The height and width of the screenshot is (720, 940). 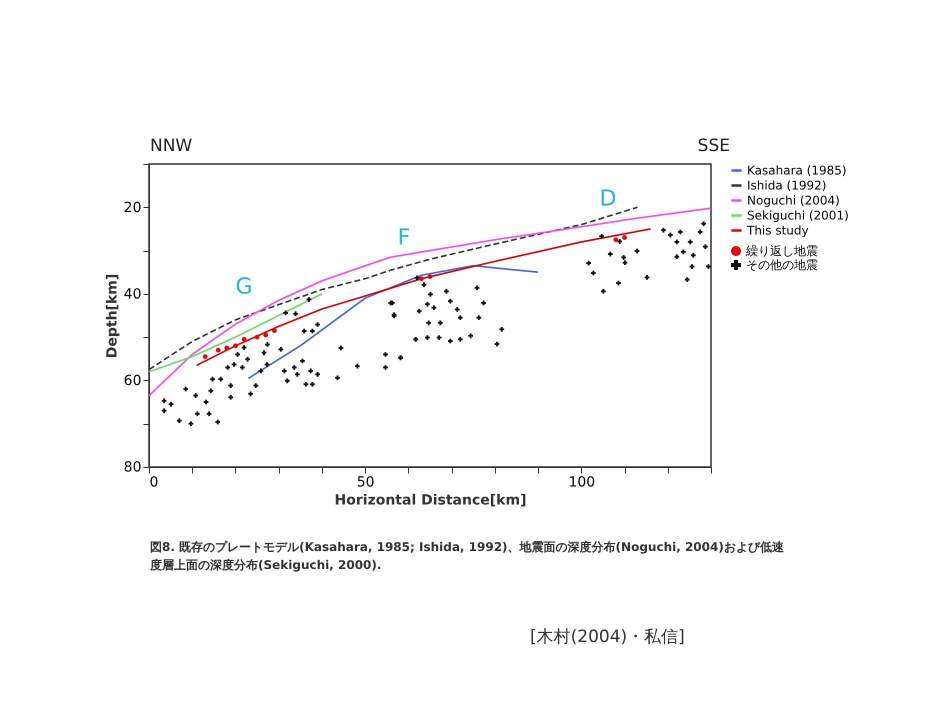 I want to click on legend-label: その他の地震, so click(x=782, y=265).